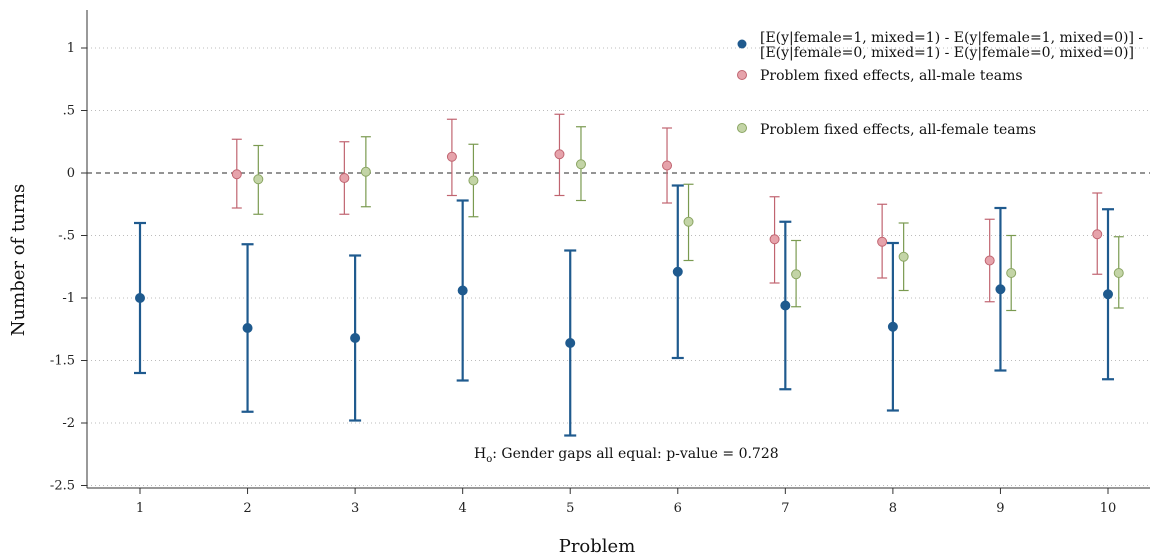  What do you see at coordinates (570, 508) in the screenshot?
I see `x-tick-label: 5` at bounding box center [570, 508].